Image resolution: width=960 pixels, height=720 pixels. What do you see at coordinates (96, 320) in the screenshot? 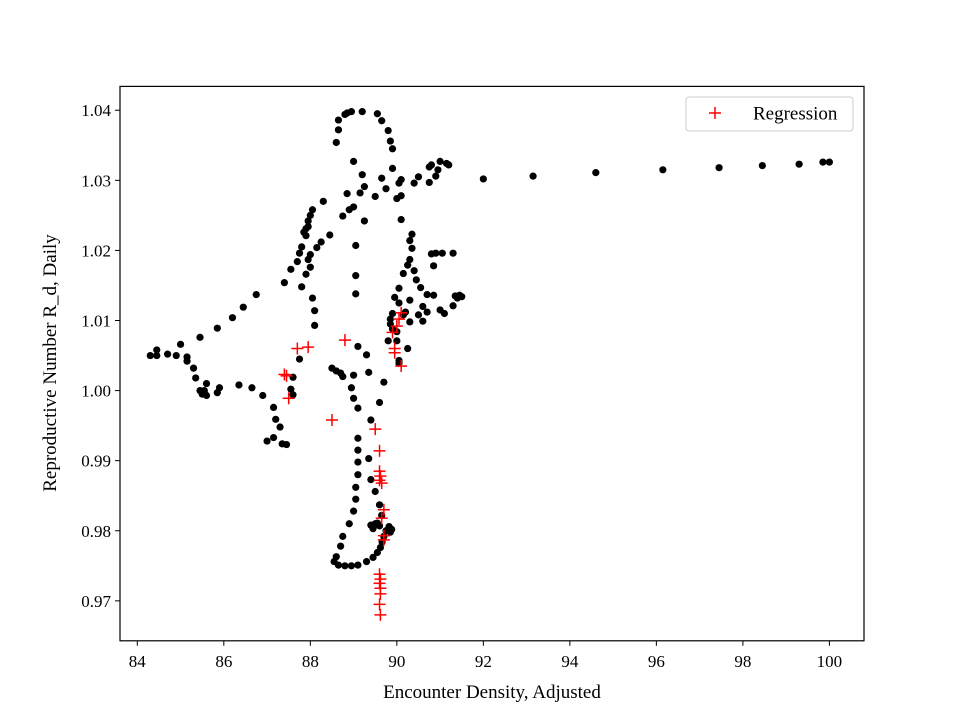
I see `y-tick-label: 1.01` at bounding box center [96, 320].